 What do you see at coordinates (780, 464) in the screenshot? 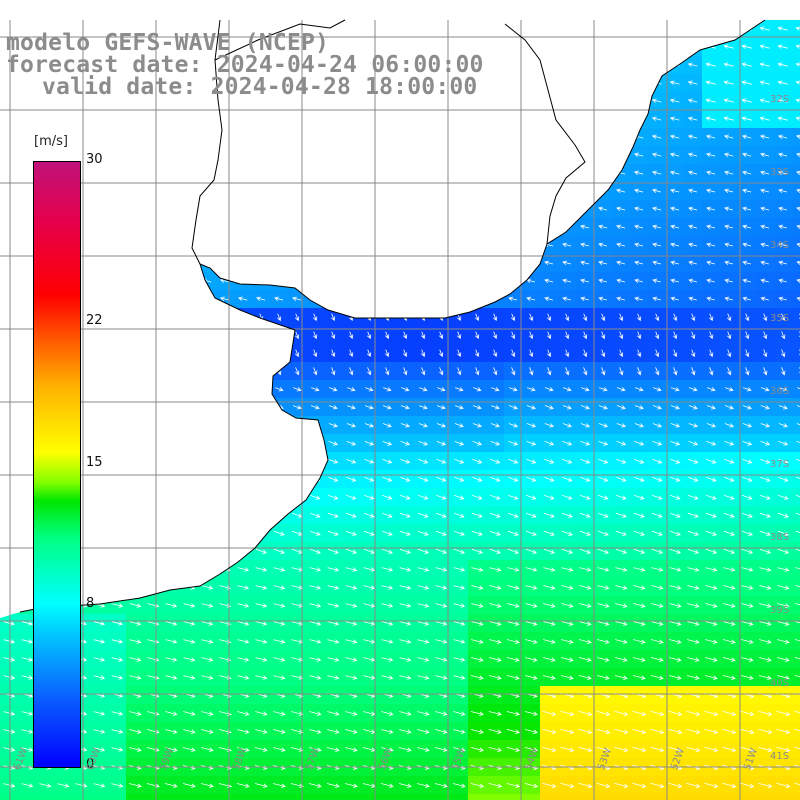
I see `latitude-label: 37S` at bounding box center [780, 464].